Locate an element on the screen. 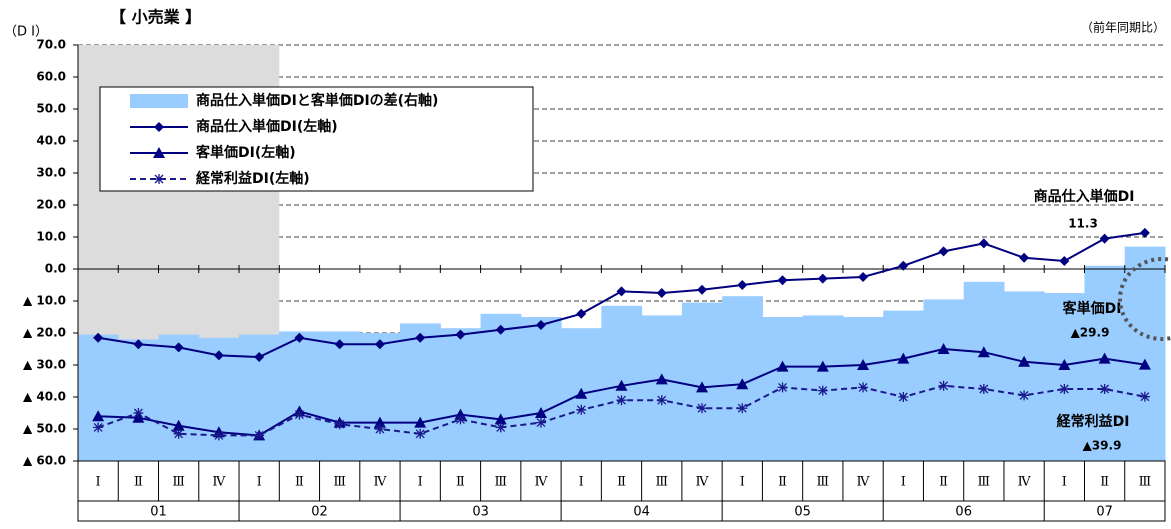 Image resolution: width=1171 pixels, height=529 pixels. annotation: ▲29.9 is located at coordinates (1090, 333).